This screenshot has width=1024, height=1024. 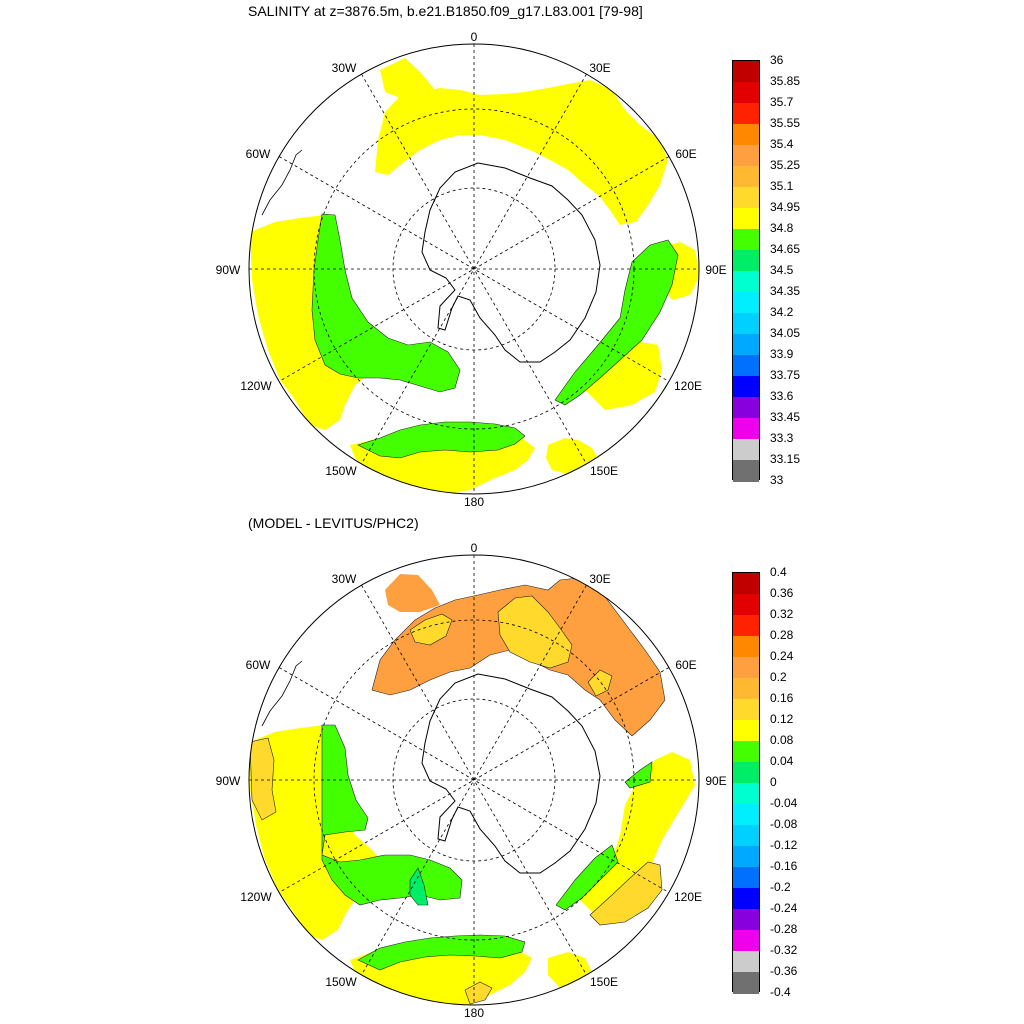 I want to click on top-region-green-south, so click(x=441, y=440).